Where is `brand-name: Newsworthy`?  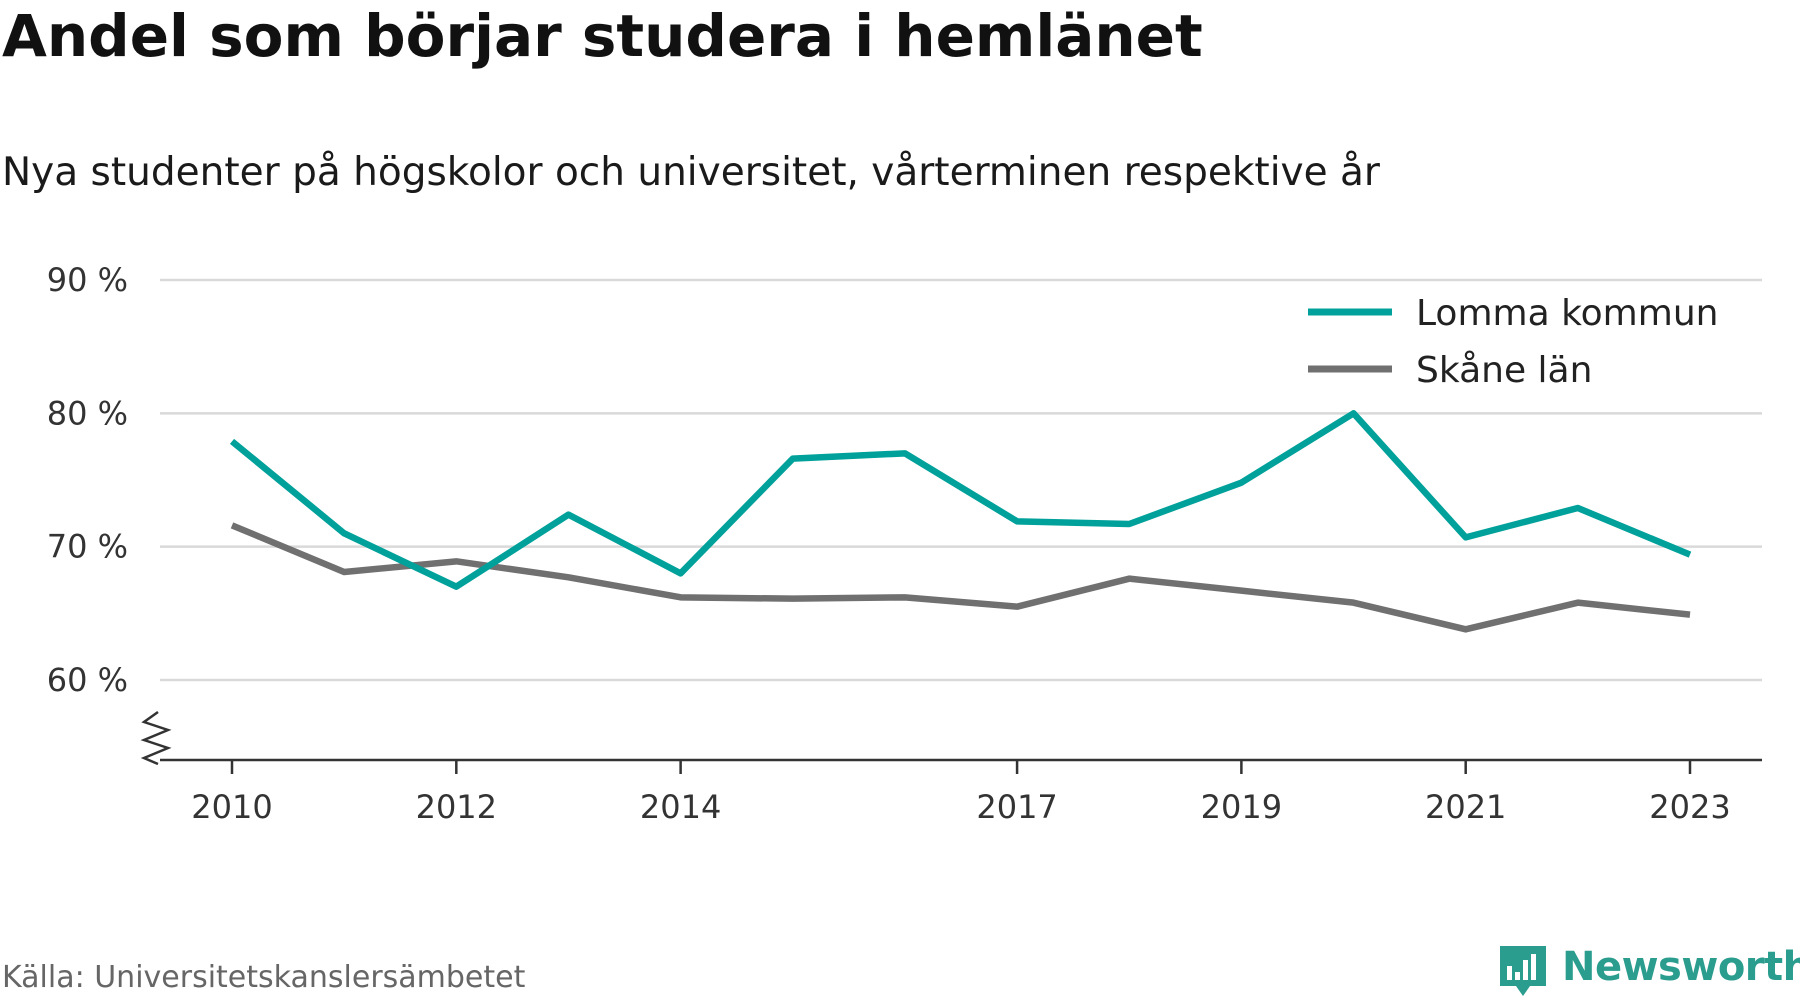 brand-name: Newsworthy is located at coordinates (1681, 967).